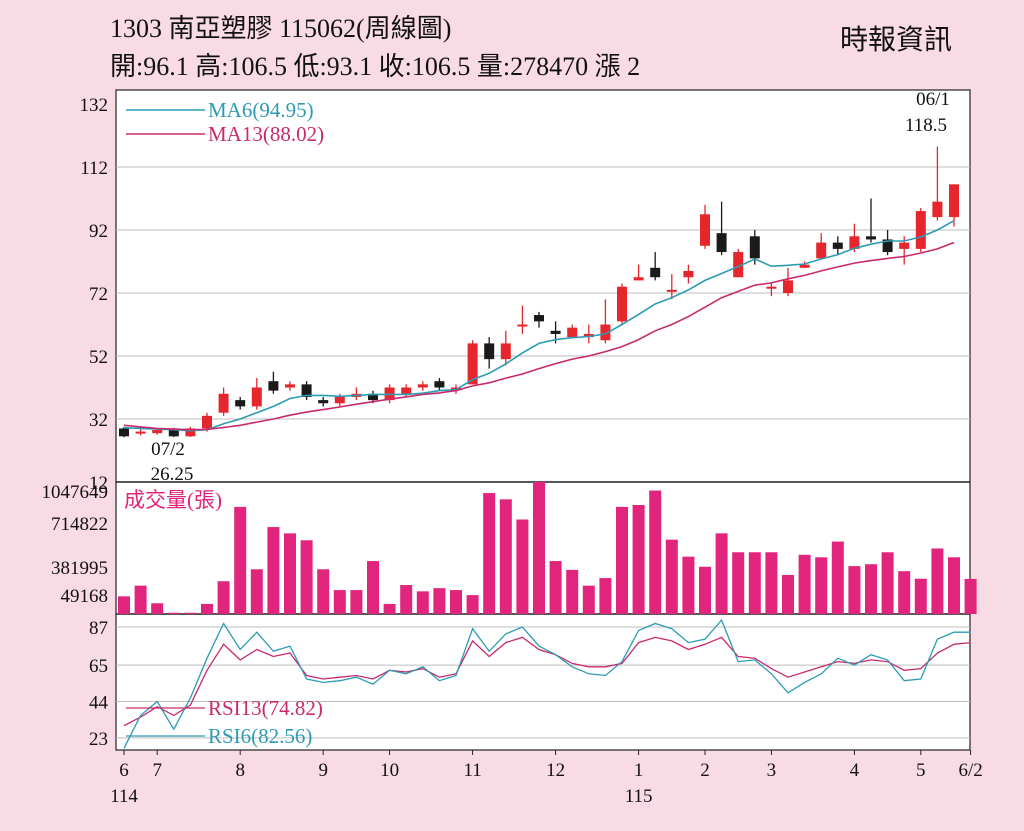 Image resolution: width=1024 pixels, height=831 pixels. I want to click on chart-title: 1303 南亞塑膠 115062(周線圖), so click(281, 28).